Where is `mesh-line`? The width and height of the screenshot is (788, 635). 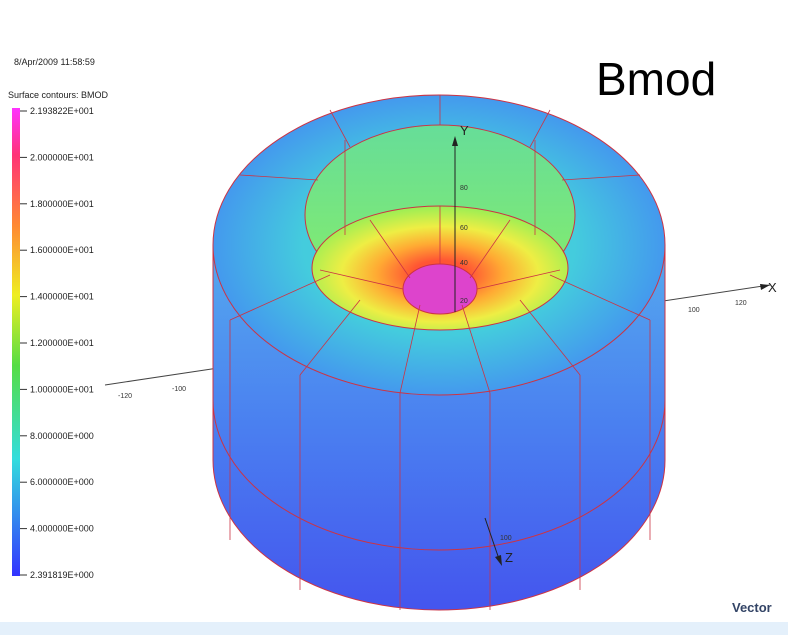 mesh-line is located at coordinates (439, 475).